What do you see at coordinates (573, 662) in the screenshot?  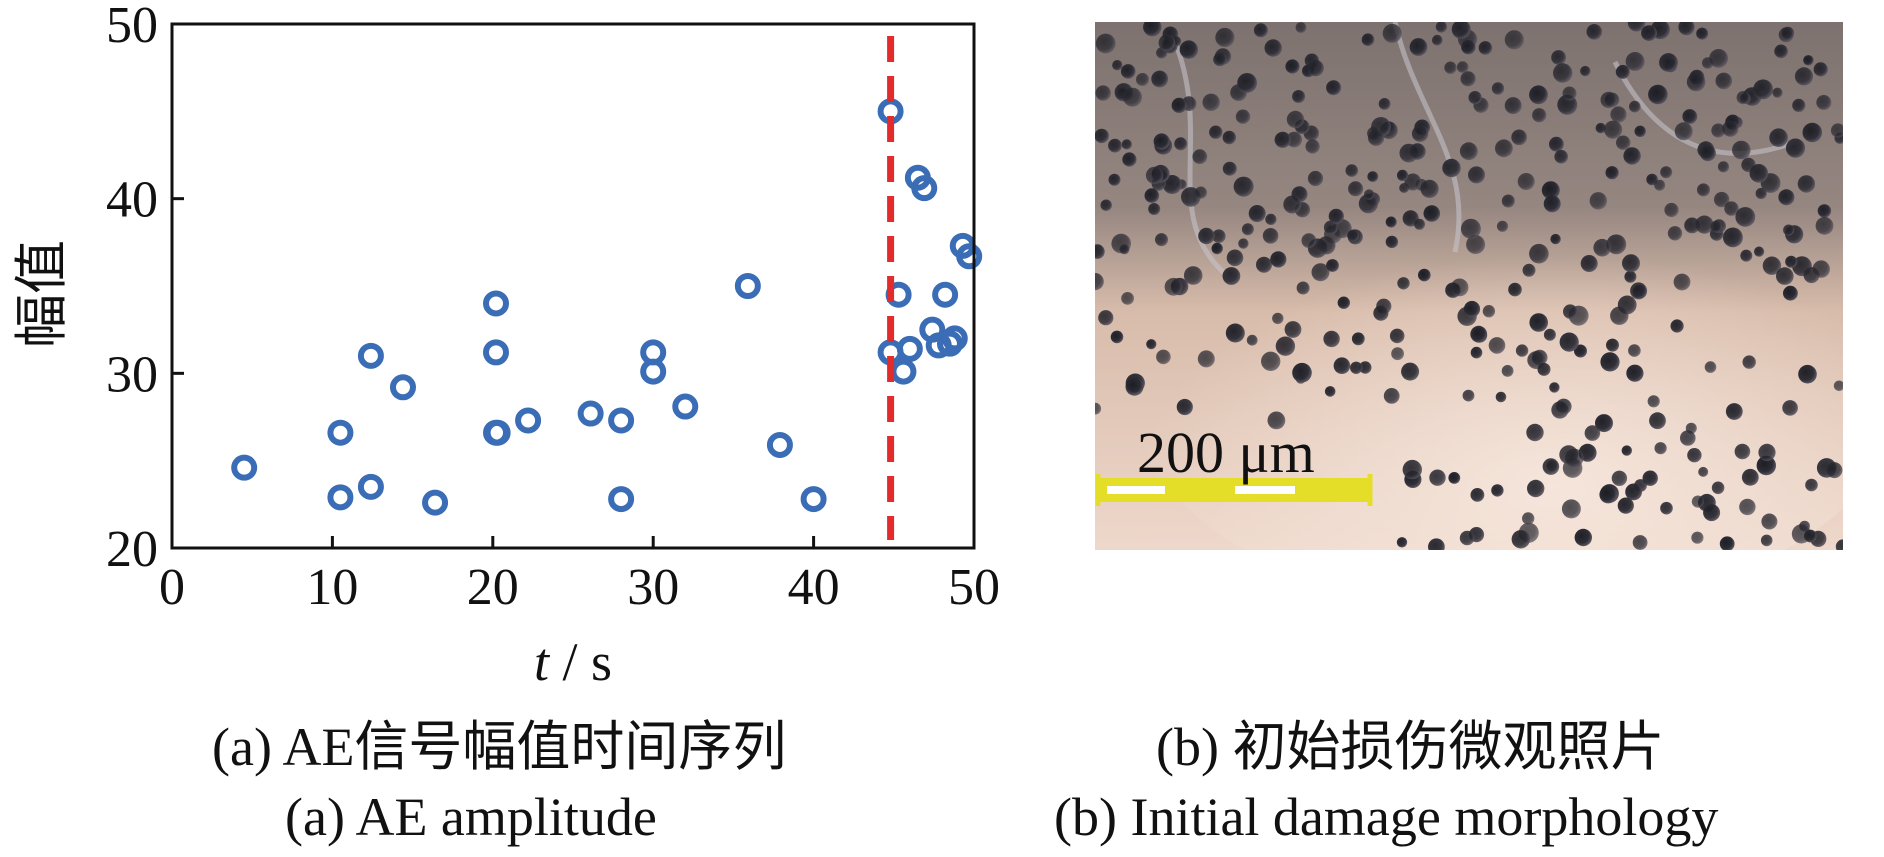 I see `x-axis-label: t / s` at bounding box center [573, 662].